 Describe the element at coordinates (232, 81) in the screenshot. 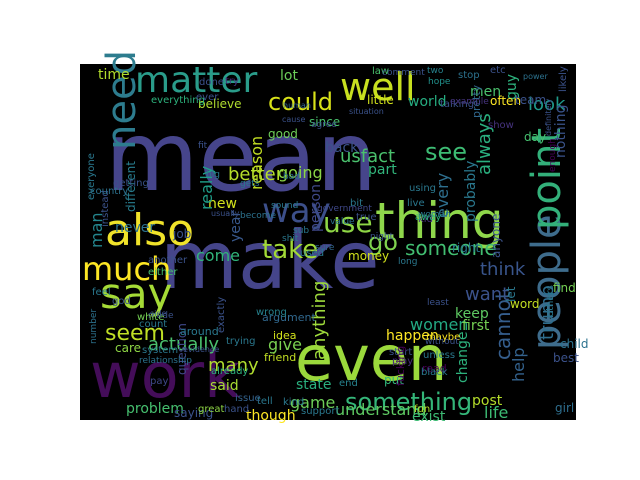

I see `word-try: try` at that location.